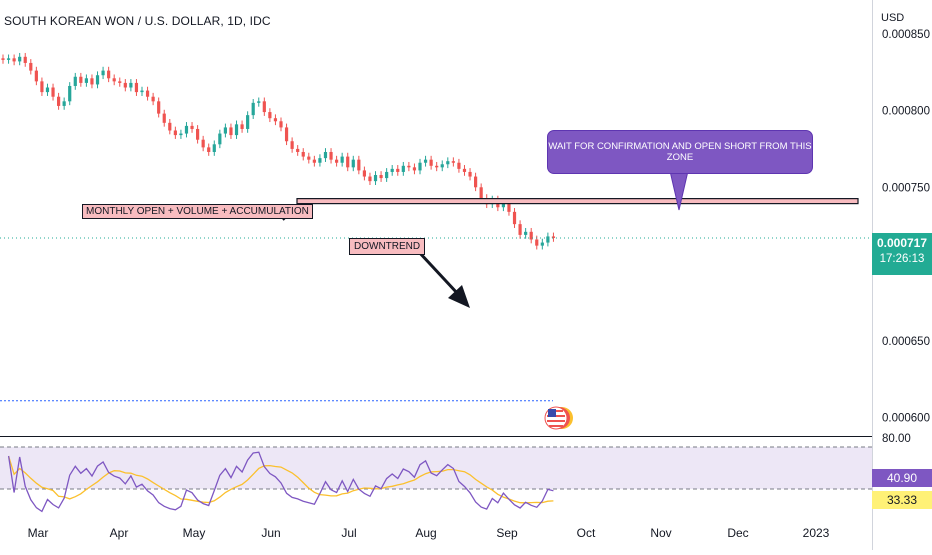  Describe the element at coordinates (197, 211) in the screenshot. I see `resistance-label: MONTHLY OPEN + VOLUME + ACCUMULATION` at that location.